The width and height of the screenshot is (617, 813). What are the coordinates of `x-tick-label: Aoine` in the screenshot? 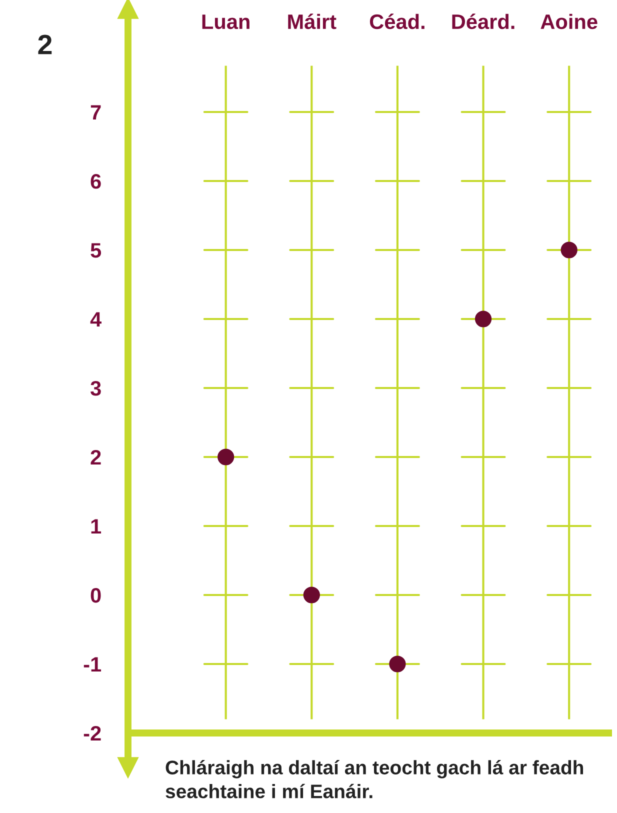 It's located at (569, 22).